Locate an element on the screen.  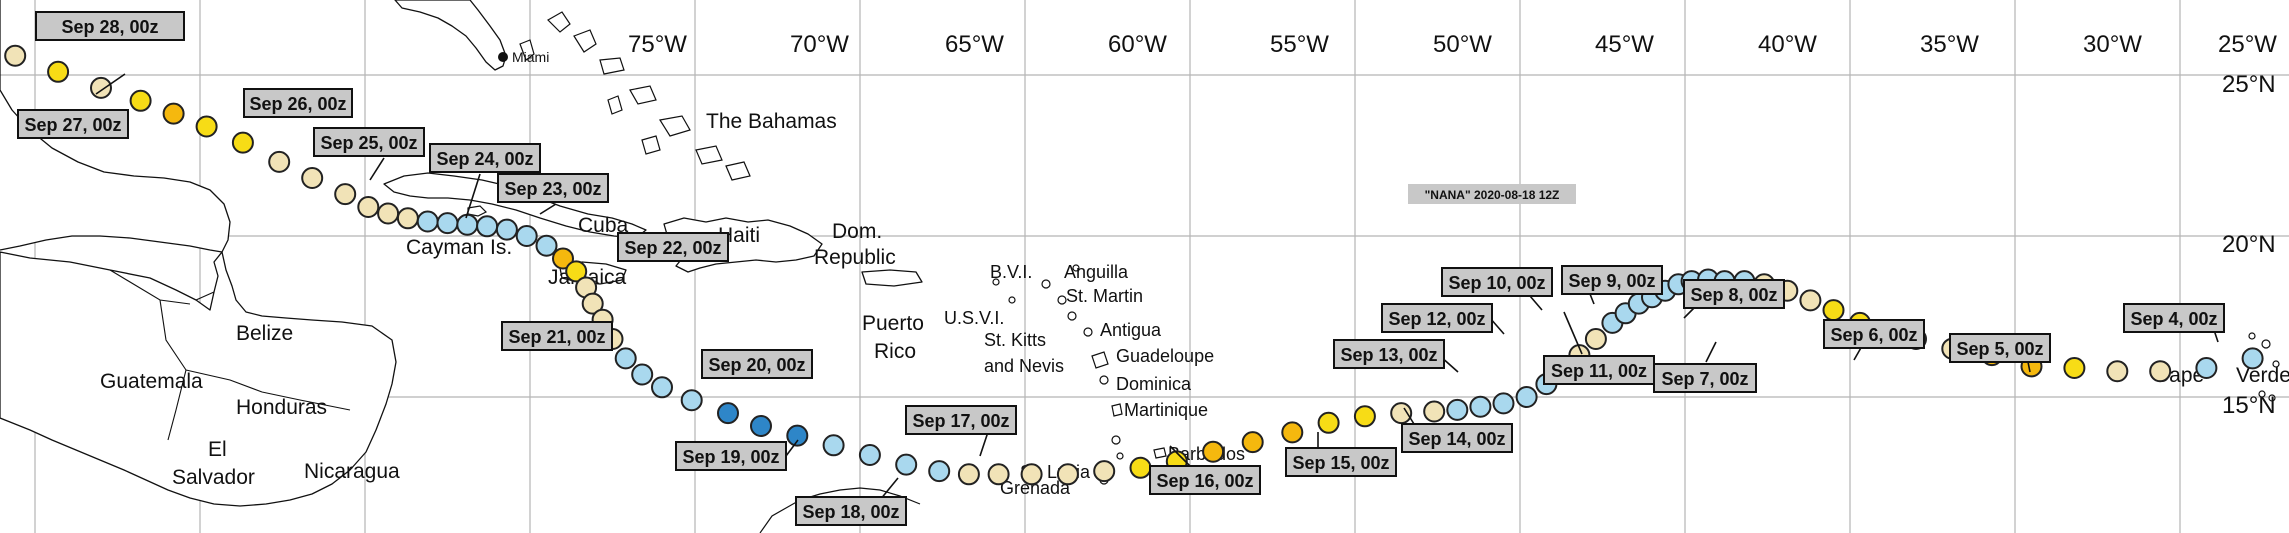
central-america-landmass is located at coordinates (198, 379).